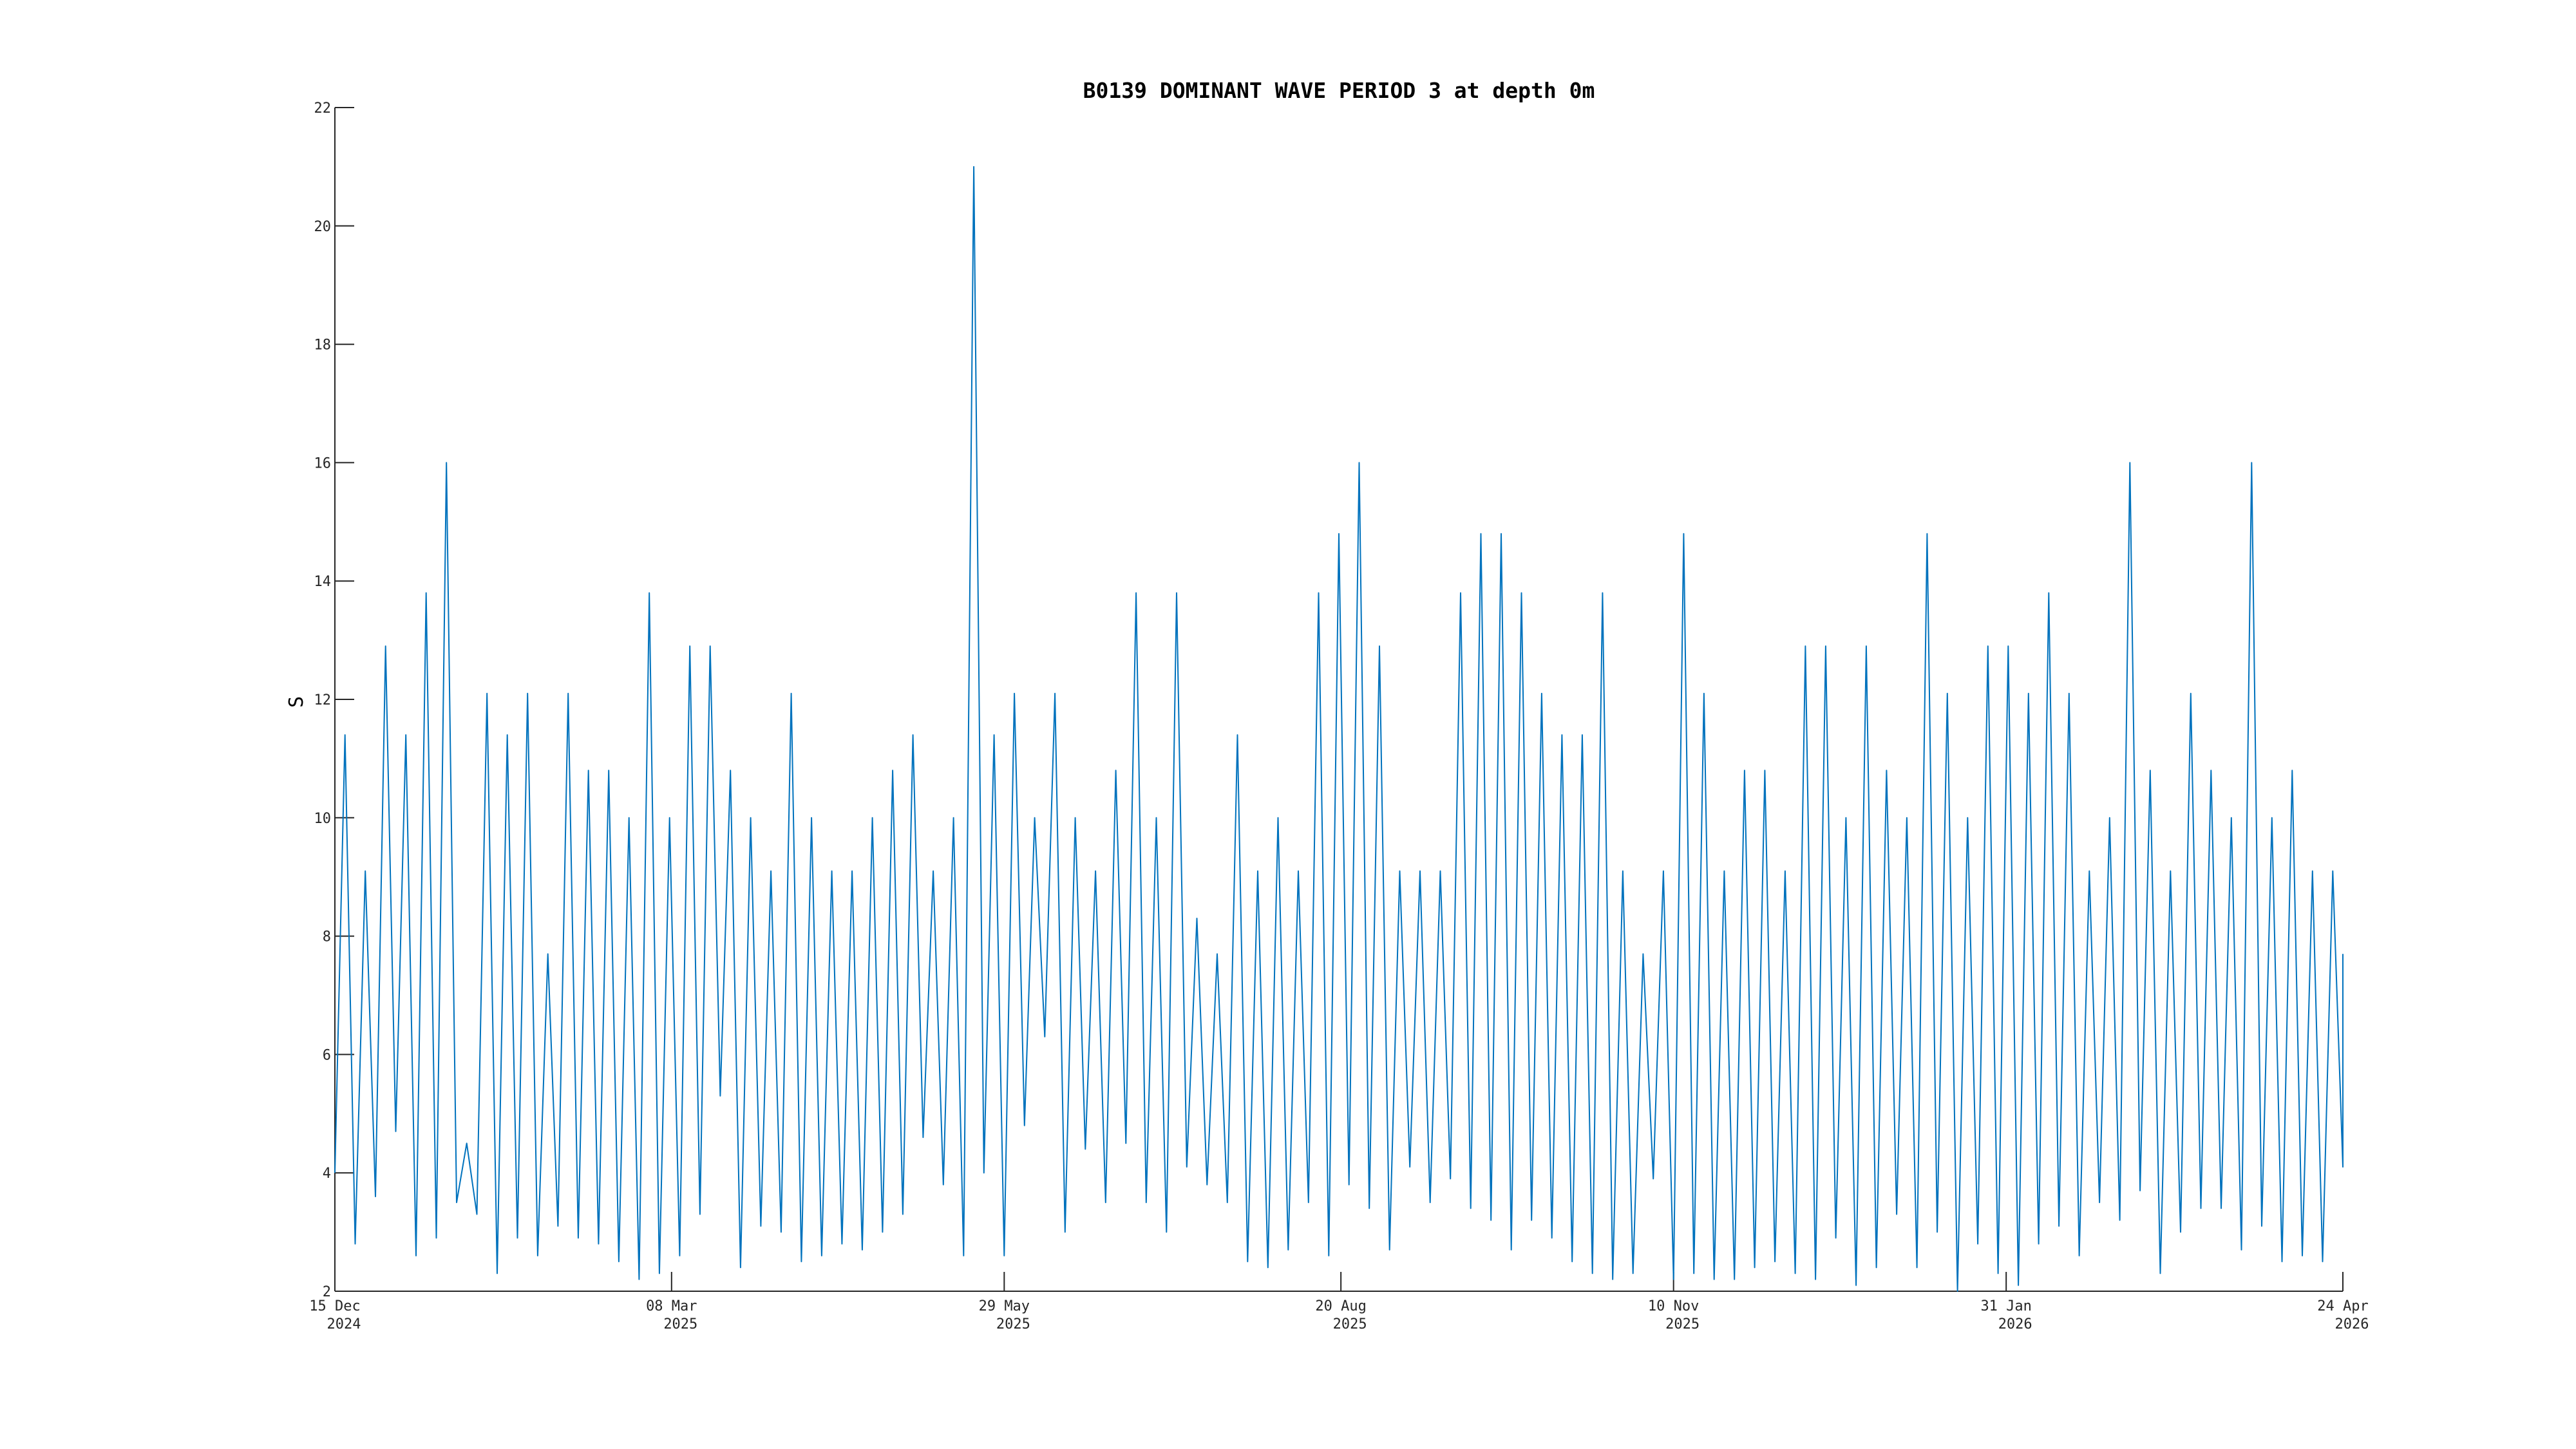 This screenshot has height=1449, width=2576. What do you see at coordinates (1005, 1306) in the screenshot?
I see `x-tick-label: 29 May` at bounding box center [1005, 1306].